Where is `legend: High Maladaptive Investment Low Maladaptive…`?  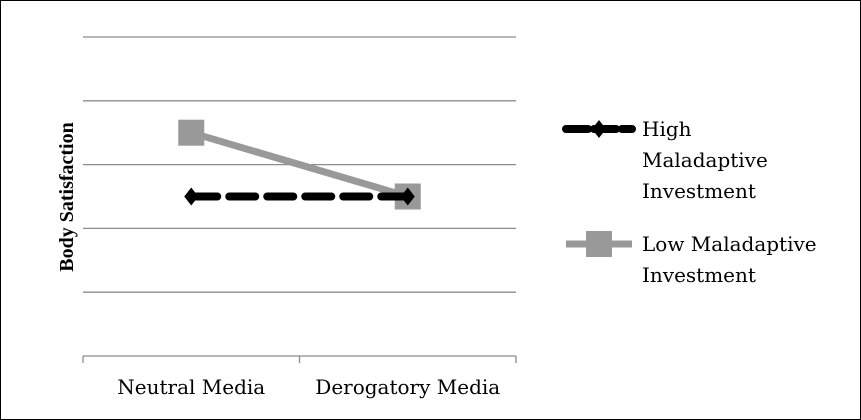 legend: High Maladaptive Investment Low Maladaptive… is located at coordinates (691, 202).